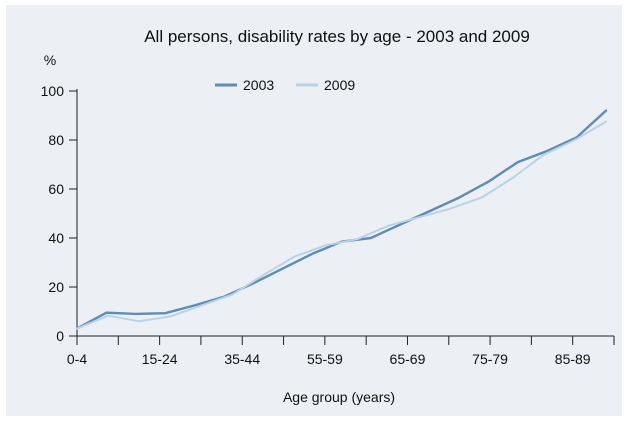  Describe the element at coordinates (60, 336) in the screenshot. I see `y-tick-label: 0` at that location.